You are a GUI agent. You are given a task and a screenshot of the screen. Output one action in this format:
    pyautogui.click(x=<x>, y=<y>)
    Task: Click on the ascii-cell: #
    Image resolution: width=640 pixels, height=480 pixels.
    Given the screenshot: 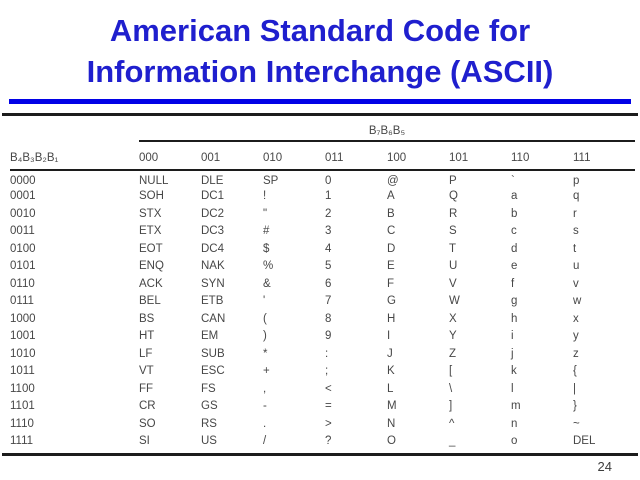 What is the action you would take?
    pyautogui.click(x=266, y=231)
    